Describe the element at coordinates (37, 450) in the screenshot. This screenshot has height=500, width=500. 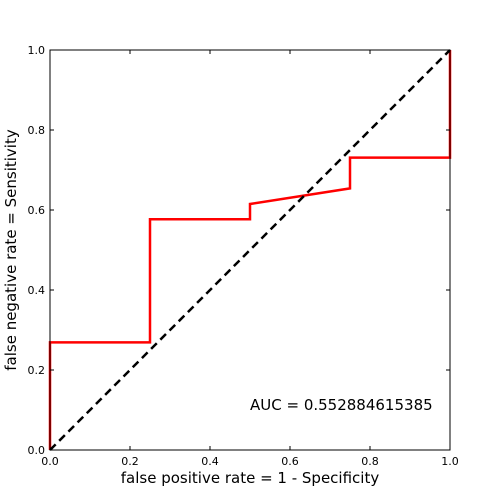
I see `y-tick-label: 0.0` at that location.